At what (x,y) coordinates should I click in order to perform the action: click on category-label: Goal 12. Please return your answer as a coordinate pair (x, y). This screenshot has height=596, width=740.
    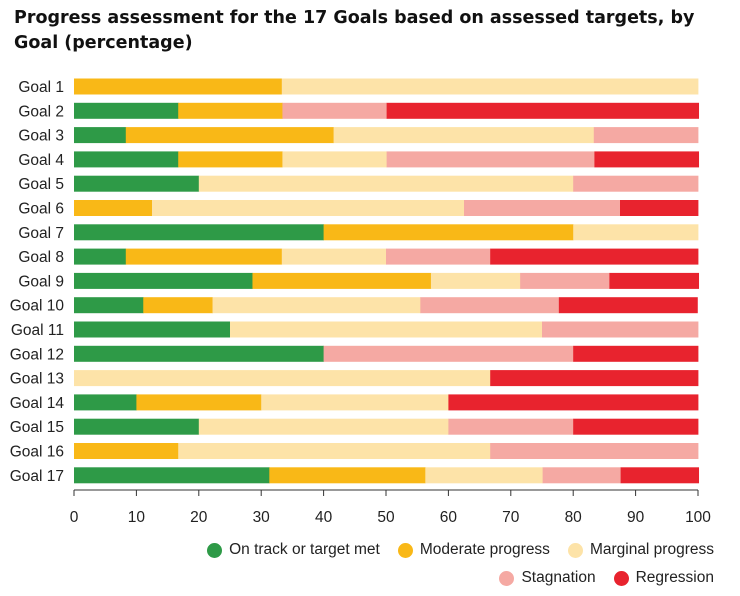
    Looking at the image, I should click on (37, 354).